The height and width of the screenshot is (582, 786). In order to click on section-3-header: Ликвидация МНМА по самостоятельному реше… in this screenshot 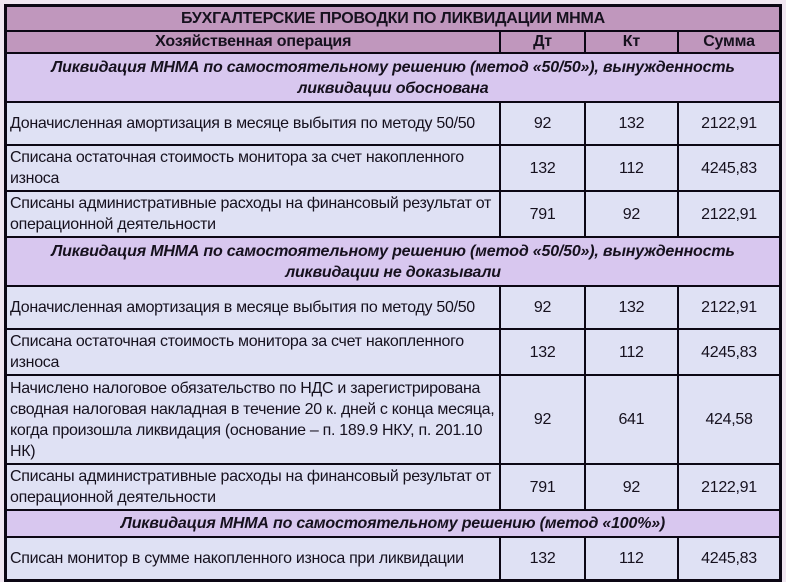, I will do `click(393, 523)`.